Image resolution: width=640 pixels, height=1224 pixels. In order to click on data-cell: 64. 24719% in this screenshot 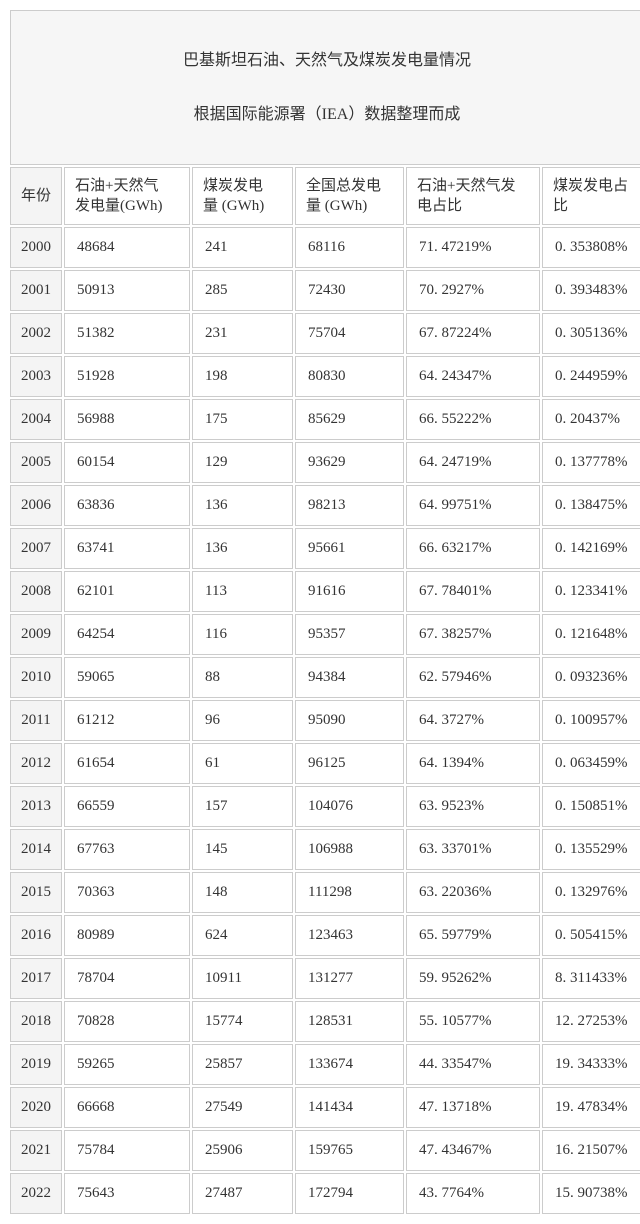, I will do `click(473, 462)`.